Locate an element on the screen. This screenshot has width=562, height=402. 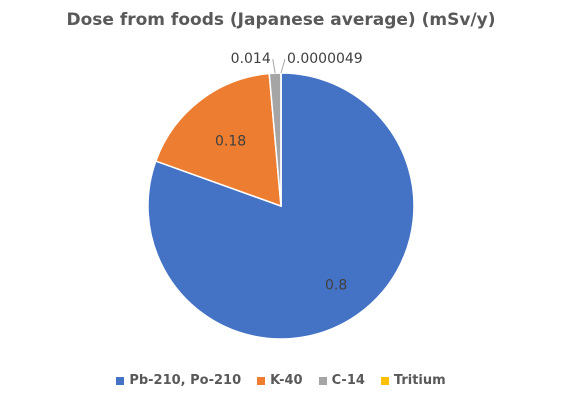
pie-slice-k40 is located at coordinates (218, 140).